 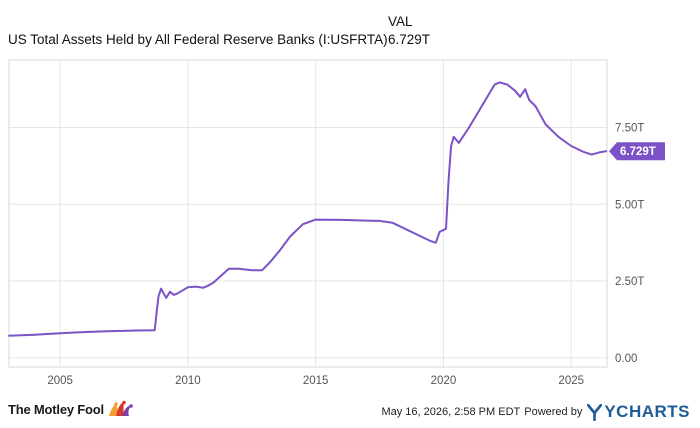 What do you see at coordinates (629, 244) in the screenshot?
I see `y-axis-ticks: 0.00 2.50T 5.00T 7.50T` at bounding box center [629, 244].